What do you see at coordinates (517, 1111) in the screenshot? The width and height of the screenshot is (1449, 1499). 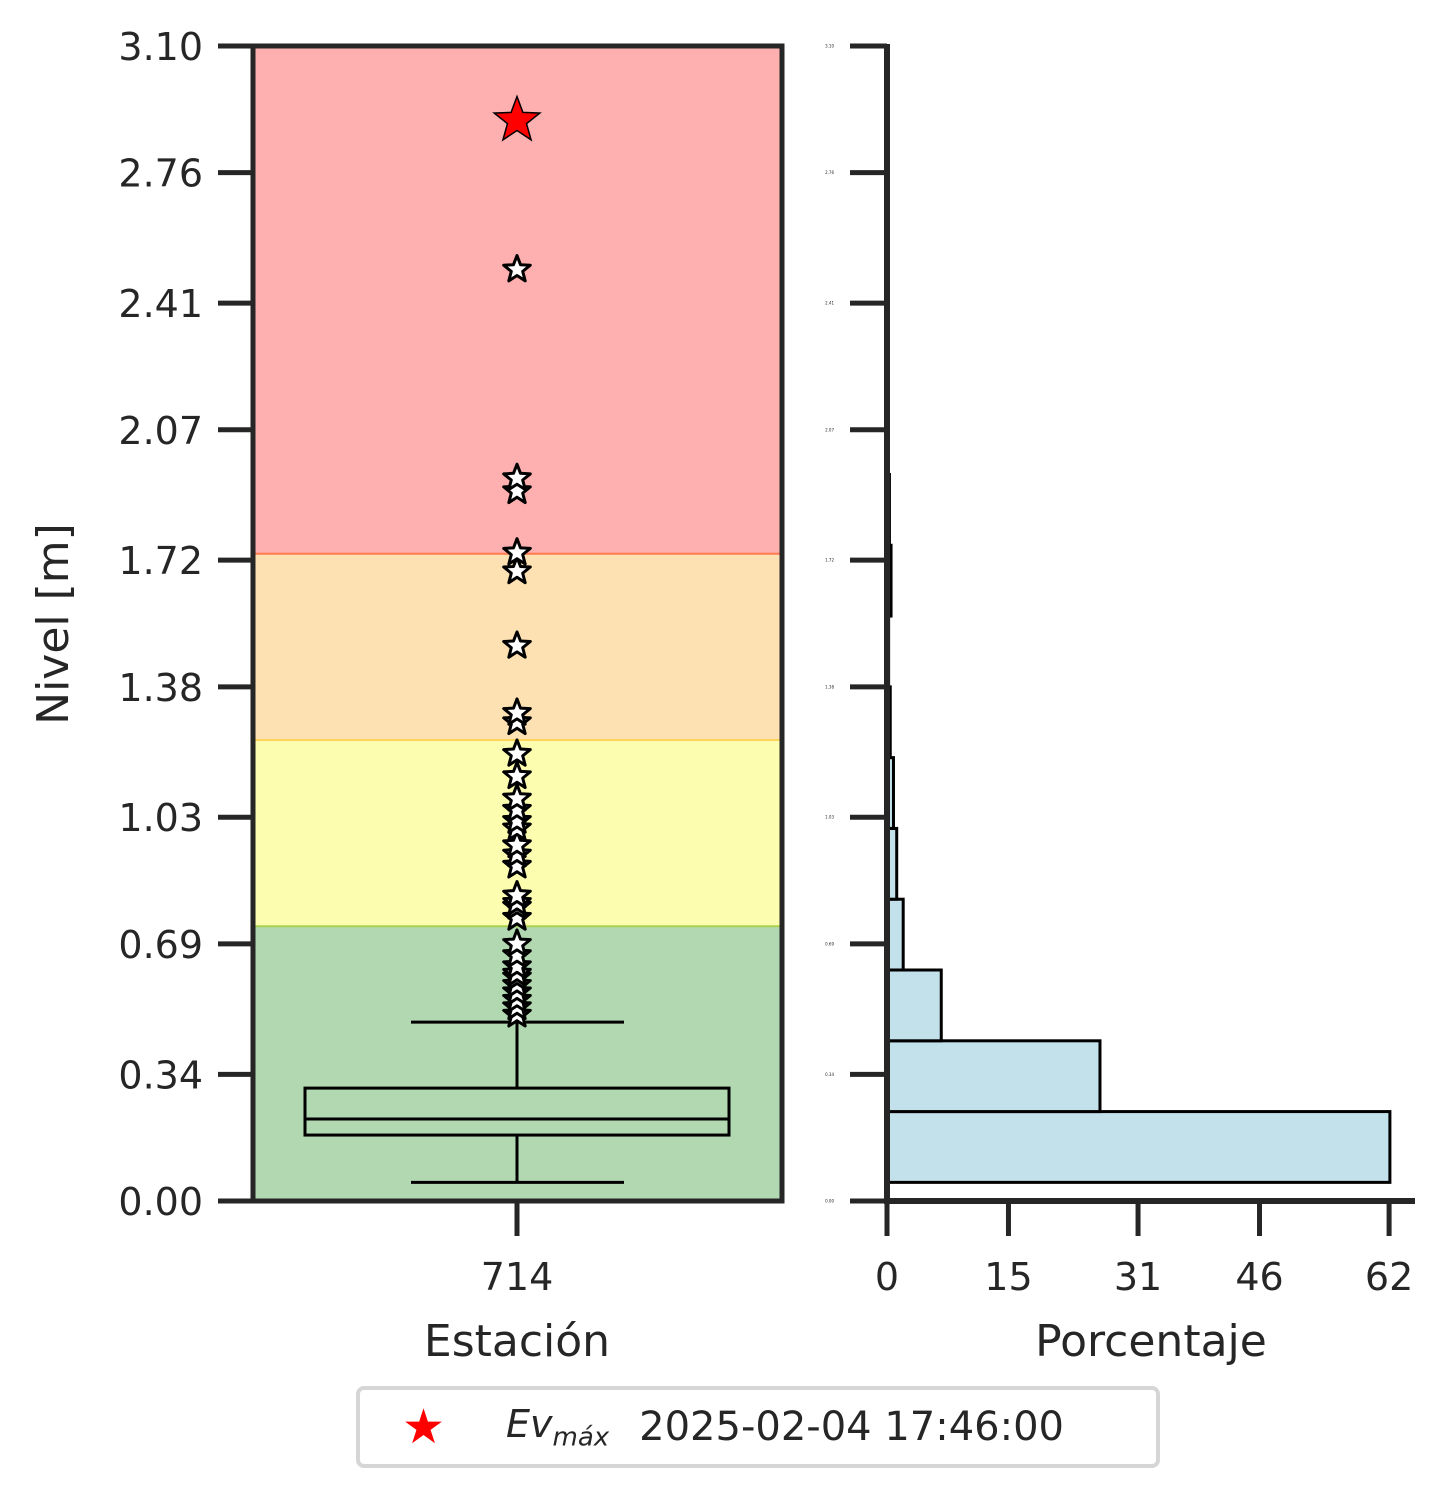 I see `box` at bounding box center [517, 1111].